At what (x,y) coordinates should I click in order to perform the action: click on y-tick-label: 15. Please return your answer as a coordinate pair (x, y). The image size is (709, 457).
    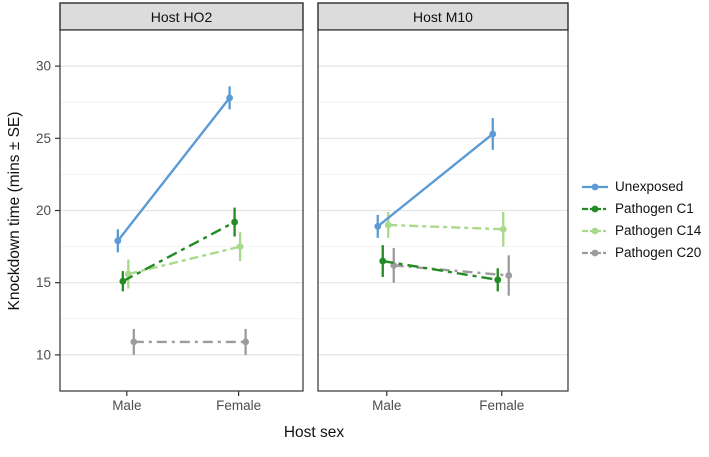
    Looking at the image, I should click on (43, 282).